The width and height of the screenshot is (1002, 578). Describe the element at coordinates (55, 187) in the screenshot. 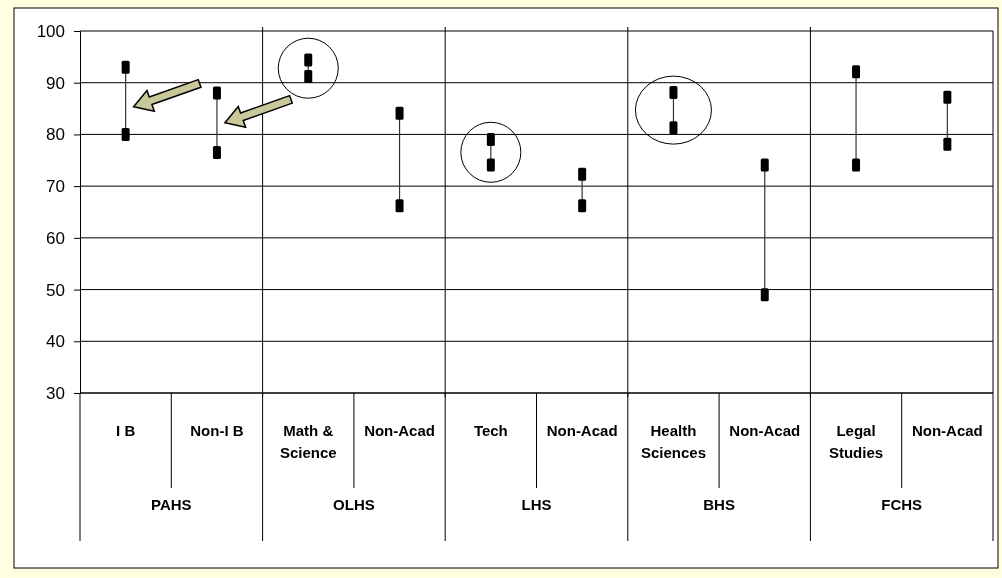

I see `y-tick-label: 70` at that location.